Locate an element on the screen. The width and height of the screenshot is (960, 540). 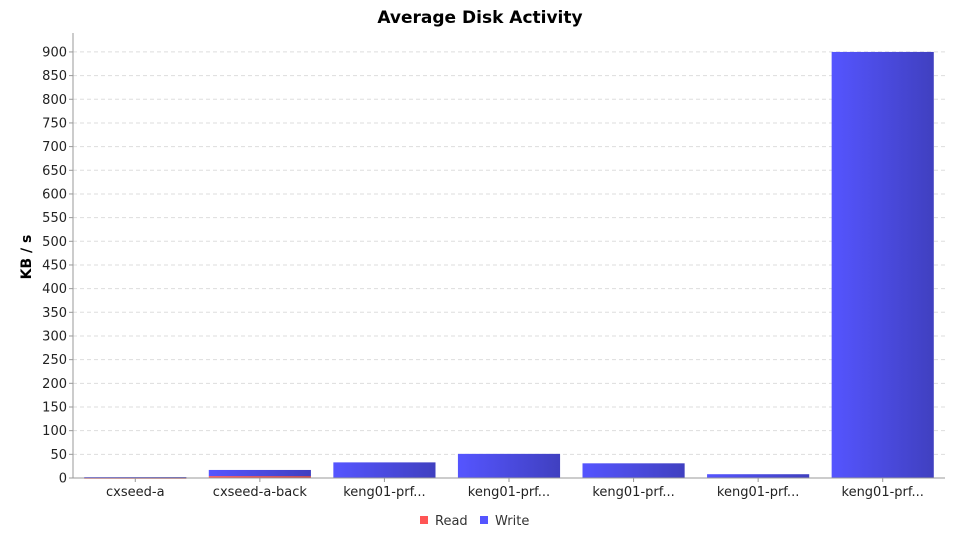
y-tick-label: 250 is located at coordinates (54, 360).